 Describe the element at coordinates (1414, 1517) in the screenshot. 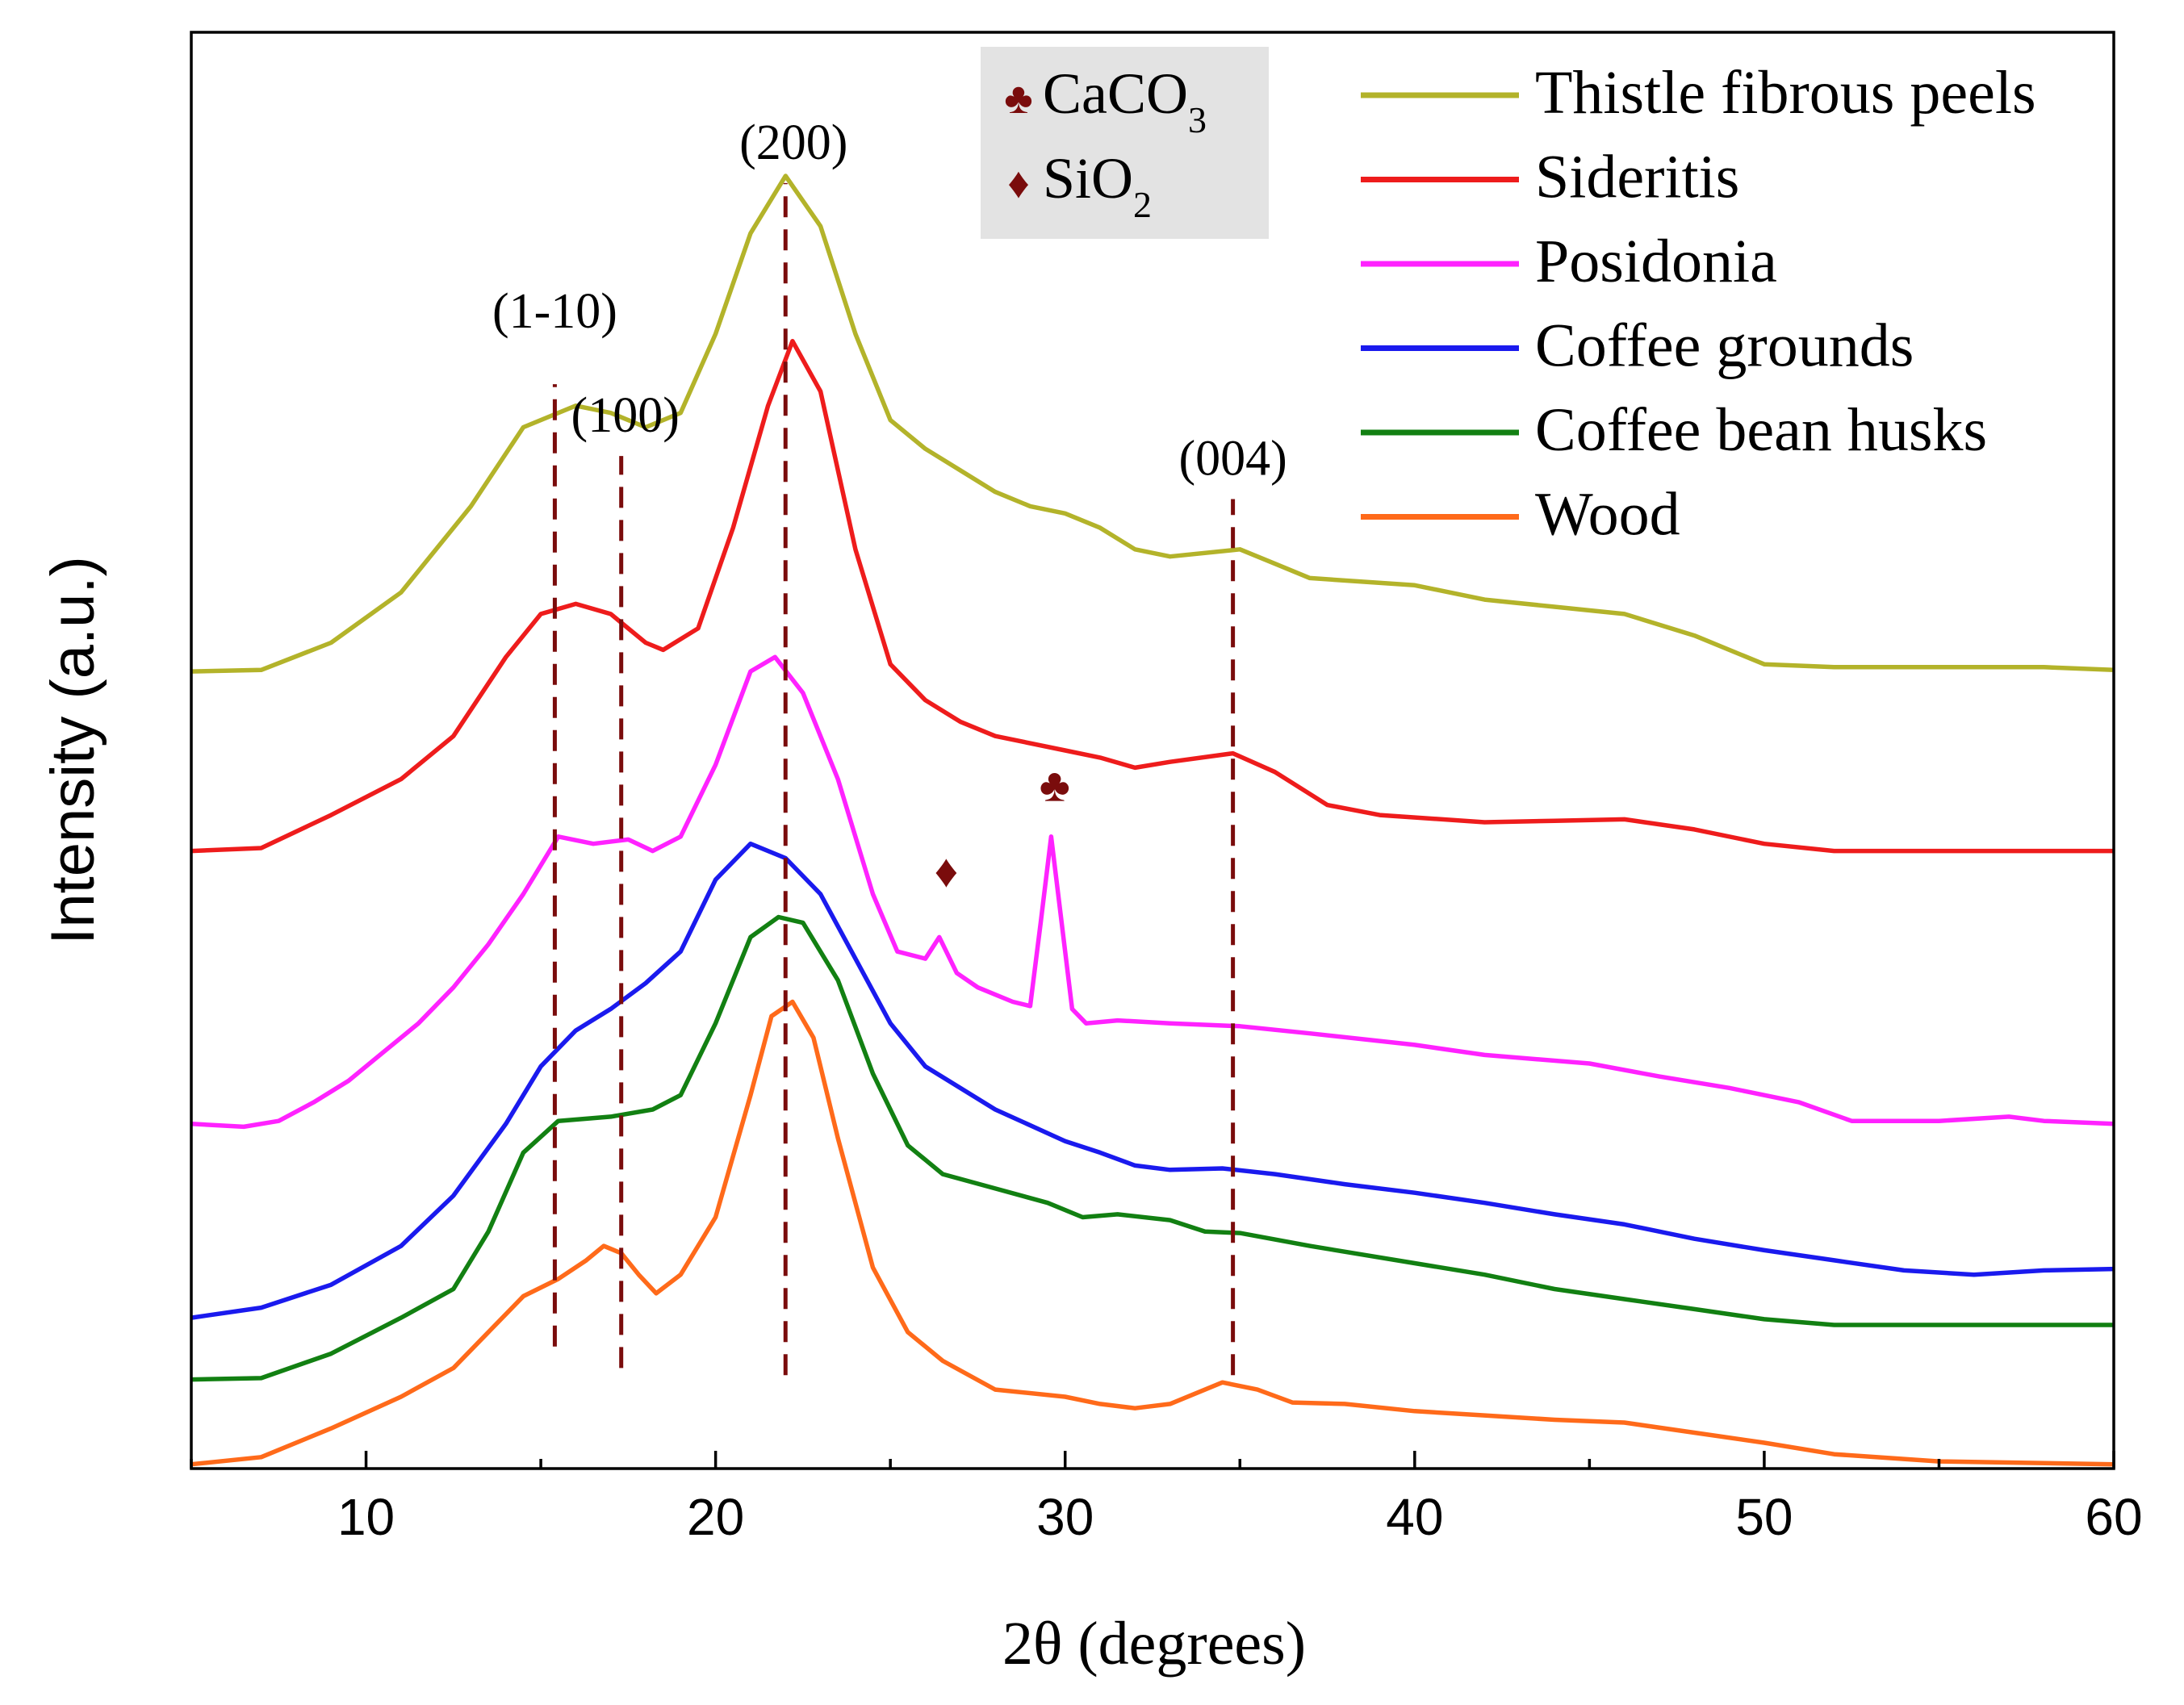

I see `x-tick-label-40: 40` at that location.